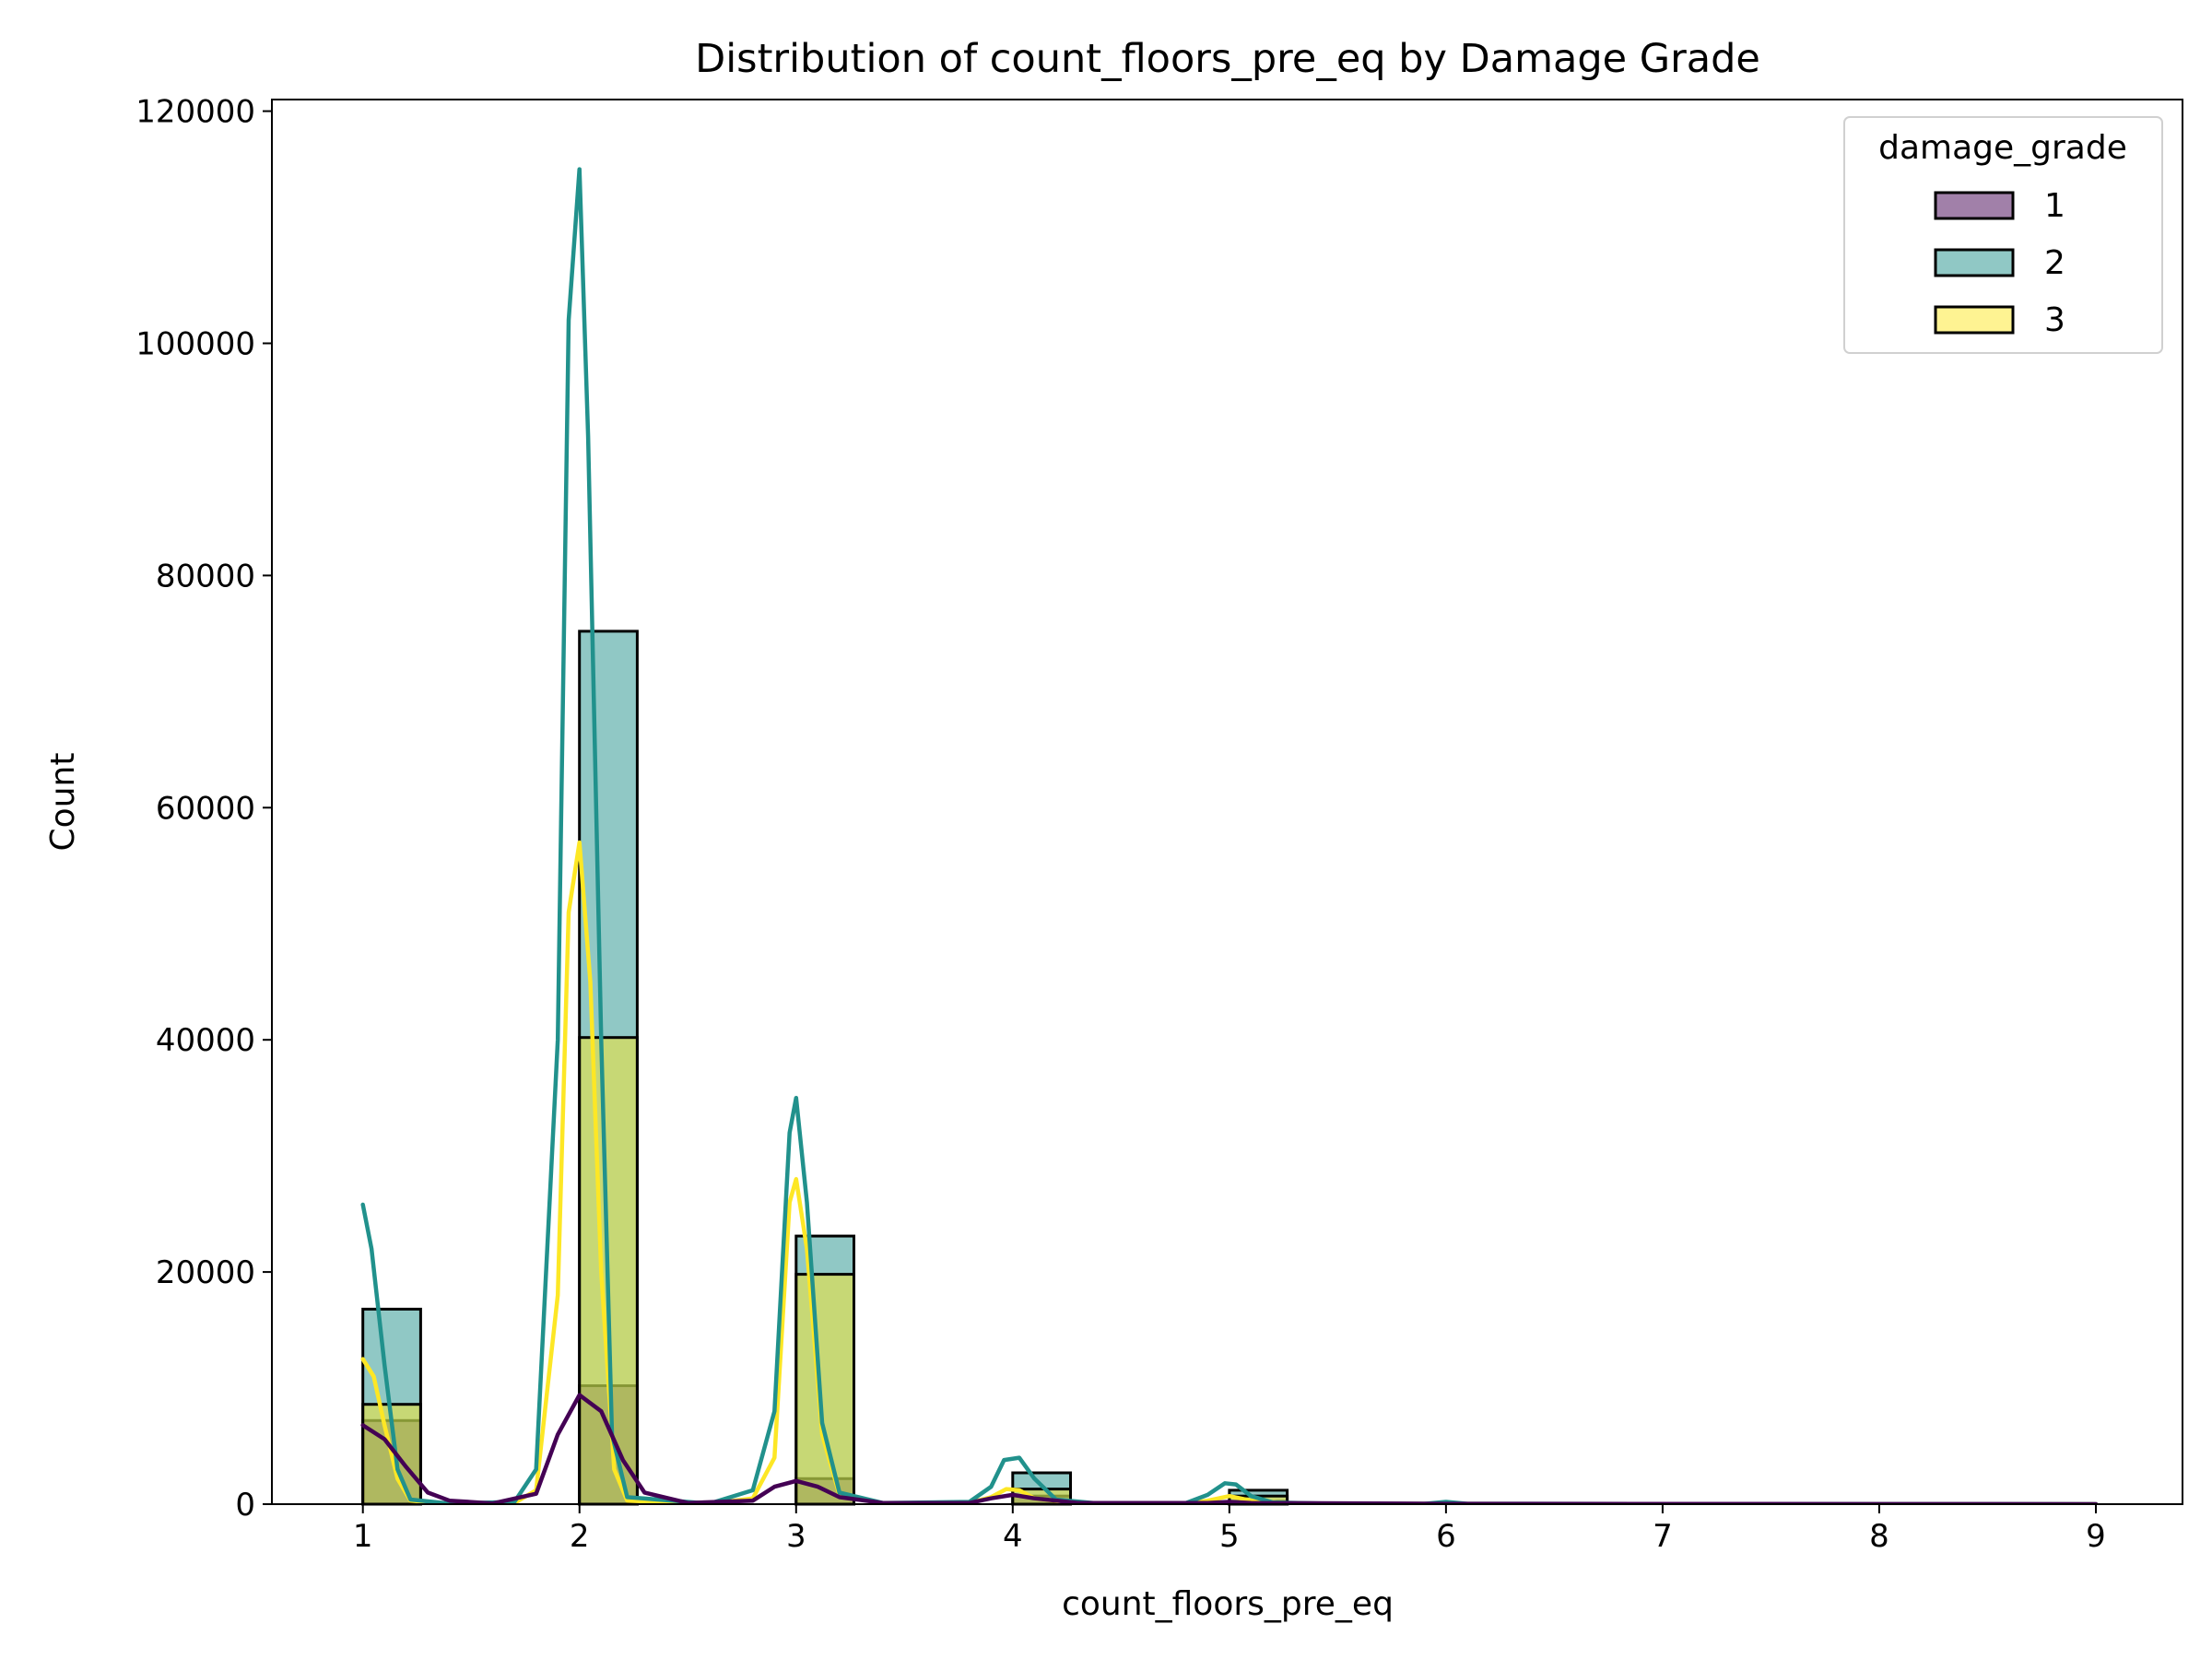  I want to click on legend-title: damage_grade, so click(2002, 148).